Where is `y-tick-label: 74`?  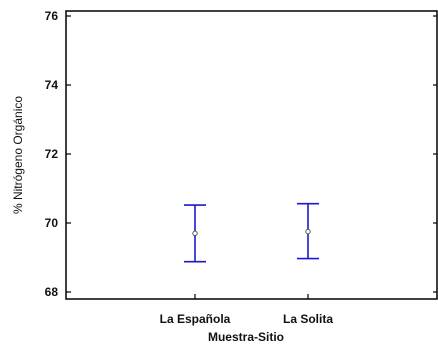
y-tick-label: 74 is located at coordinates (52, 85).